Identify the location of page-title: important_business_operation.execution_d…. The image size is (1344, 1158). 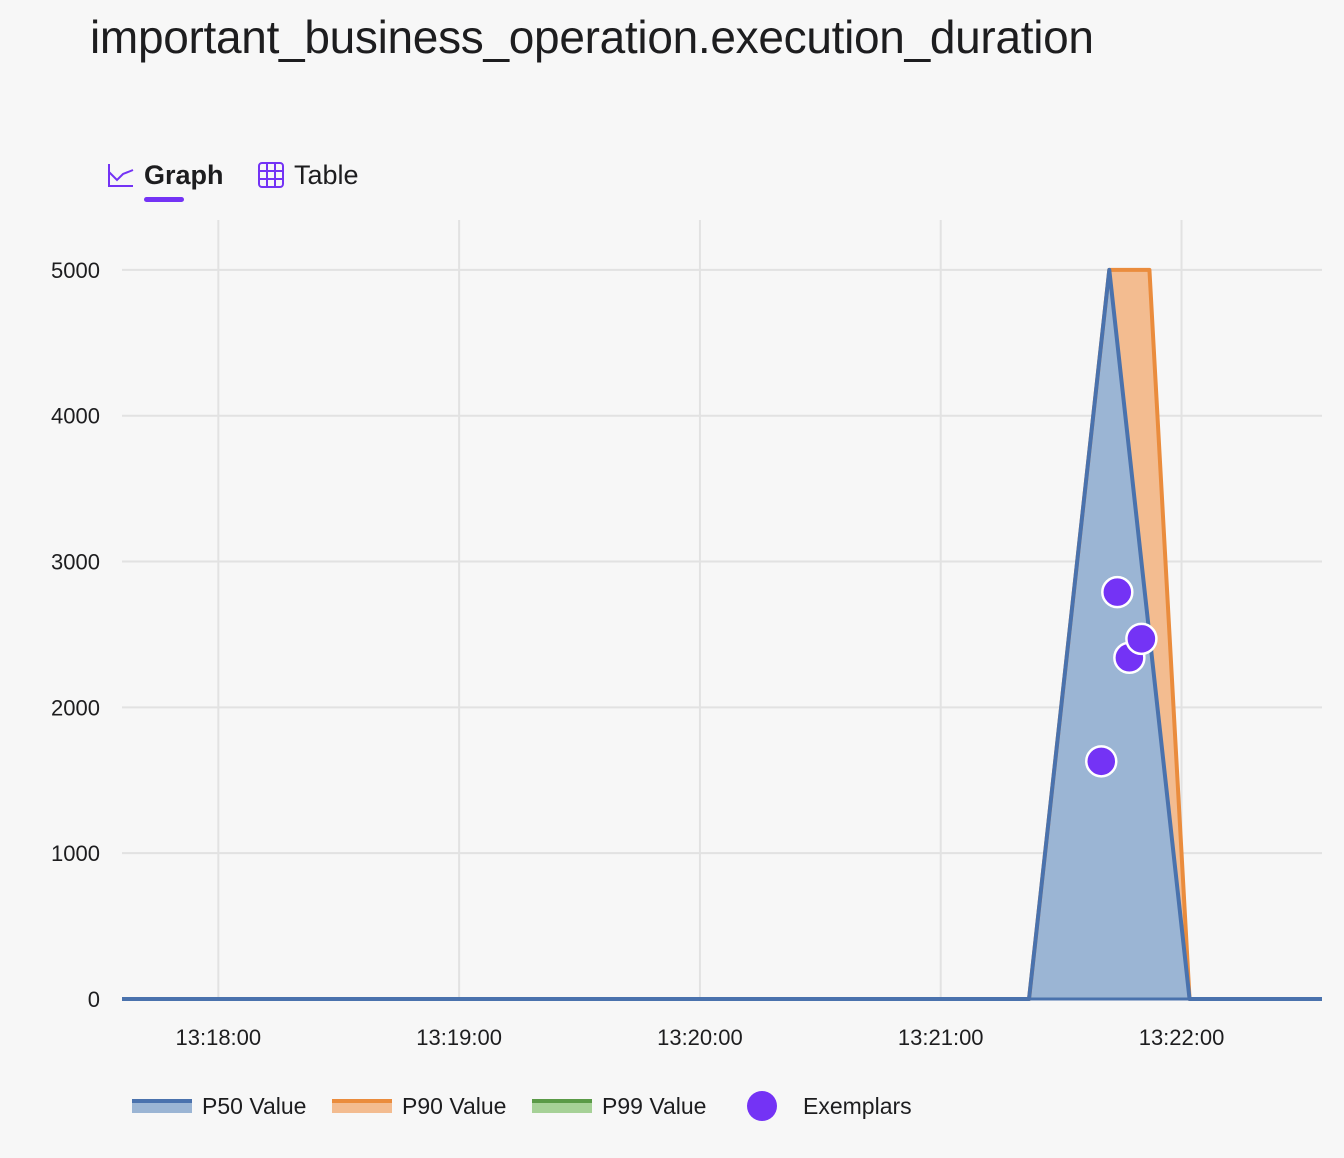
(592, 37).